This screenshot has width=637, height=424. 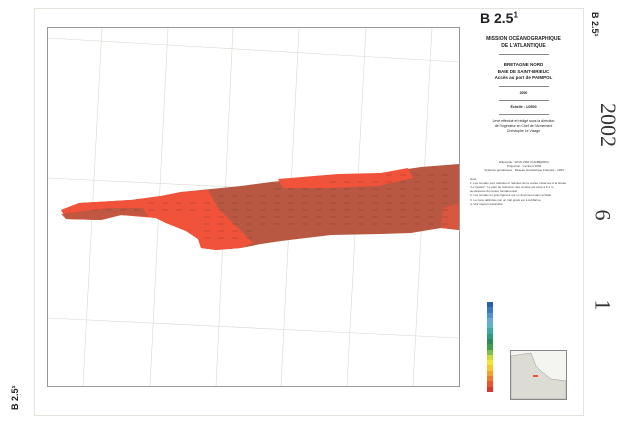 What do you see at coordinates (523, 64) in the screenshot?
I see `region: BRETAGNE NORD` at bounding box center [523, 64].